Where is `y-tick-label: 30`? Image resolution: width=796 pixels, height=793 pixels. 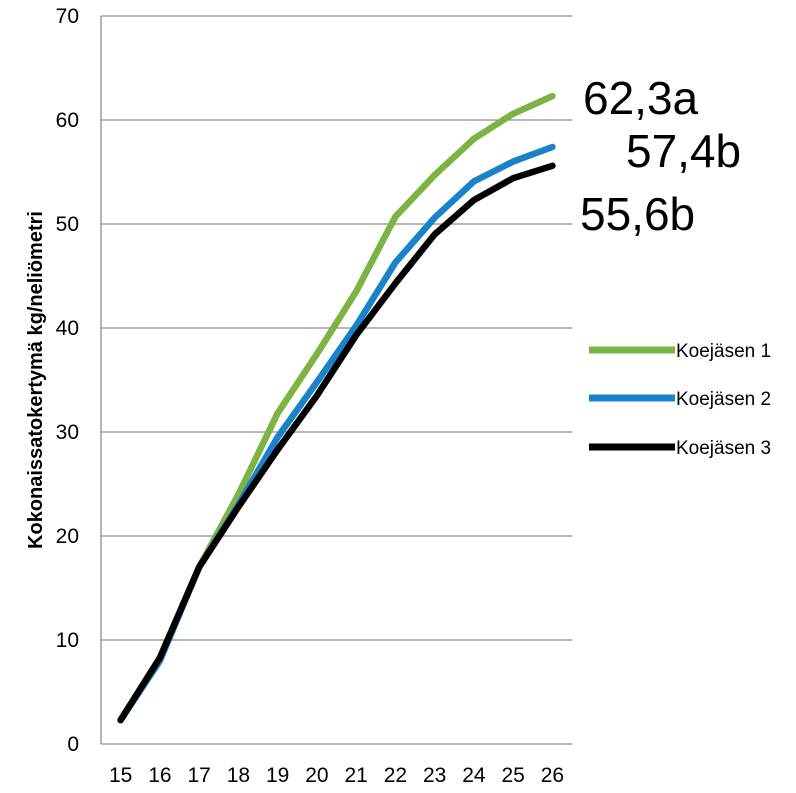
y-tick-label: 30 is located at coordinates (67, 432).